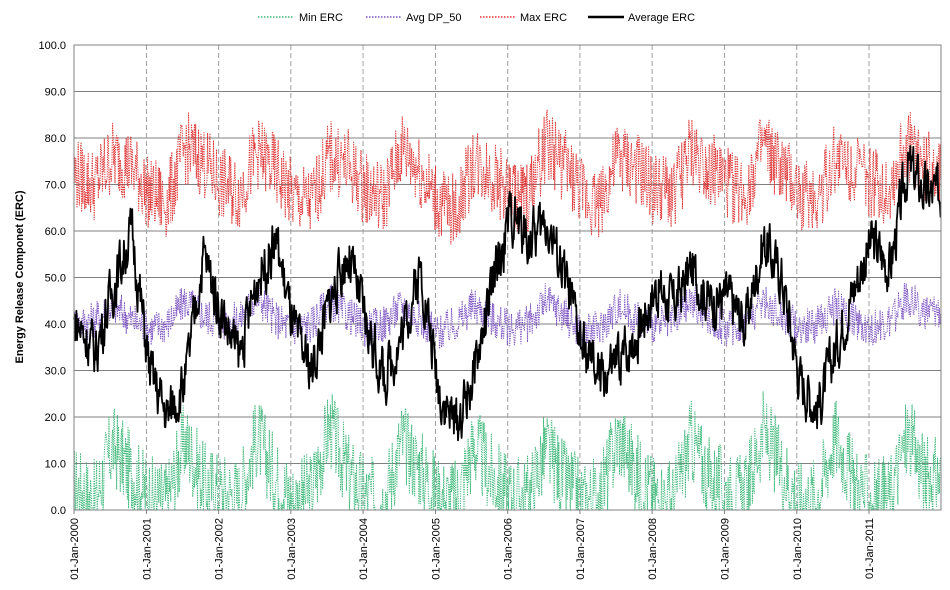 The width and height of the screenshot is (950, 590). I want to click on legend-item-min-erc: Min ERC, so click(300, 18).